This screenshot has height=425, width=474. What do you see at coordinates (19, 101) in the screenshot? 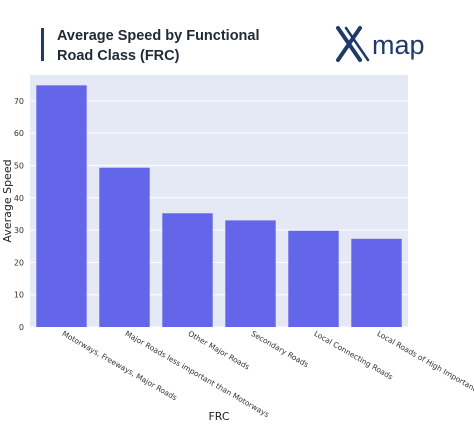
I see `y-tick-label: 70` at bounding box center [19, 101].